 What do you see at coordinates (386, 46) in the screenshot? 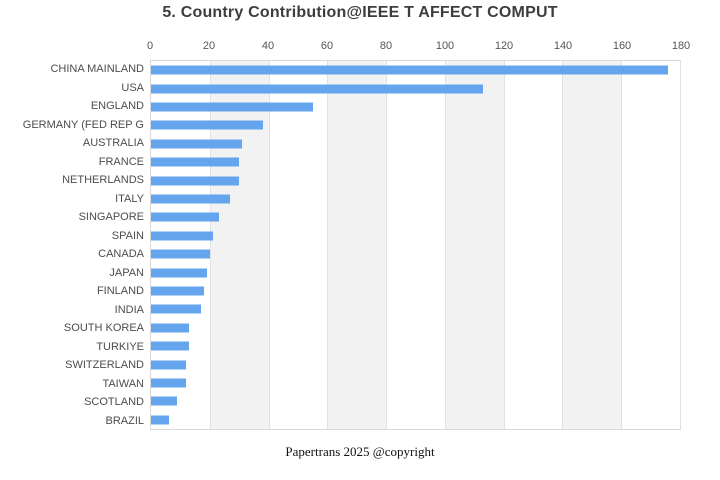
I see `x-tick-label: 80` at bounding box center [386, 46].